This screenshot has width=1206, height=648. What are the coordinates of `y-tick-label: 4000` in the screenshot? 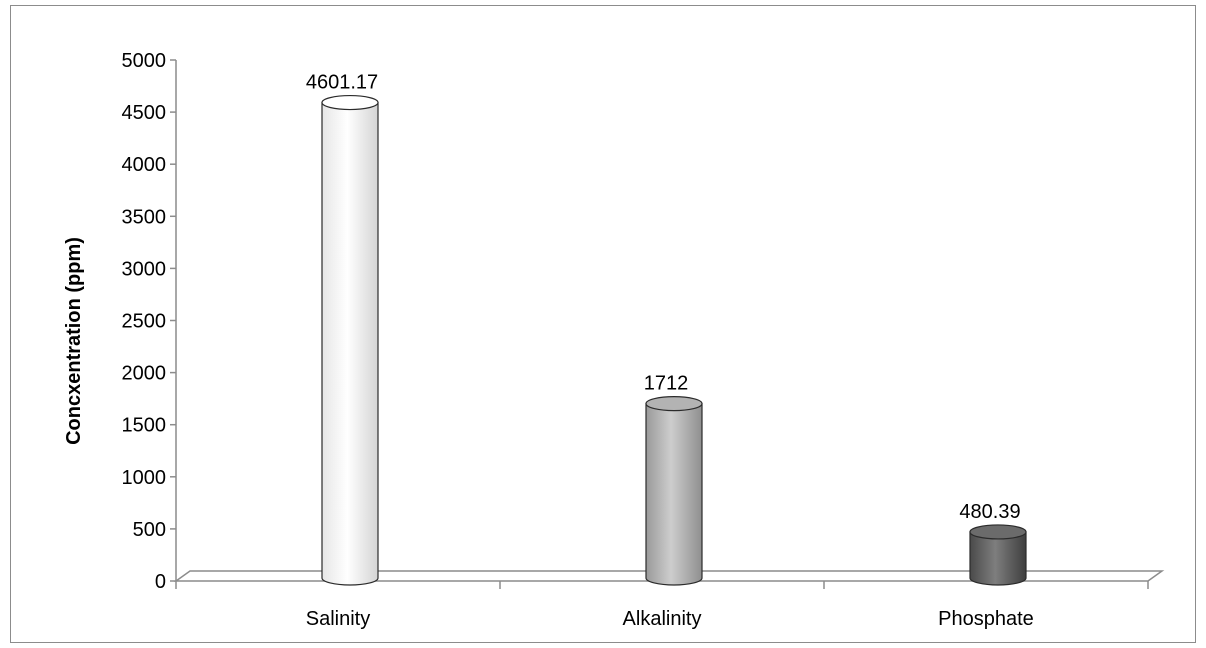 It's located at (144, 165).